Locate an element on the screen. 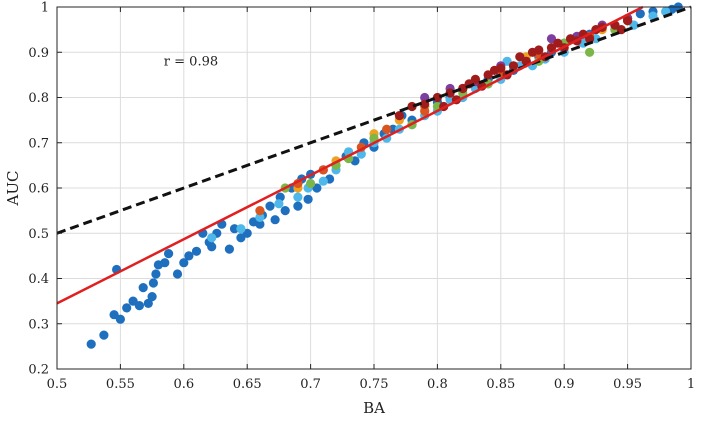 This screenshot has width=708, height=425. x-axis-label: BA is located at coordinates (374, 408).